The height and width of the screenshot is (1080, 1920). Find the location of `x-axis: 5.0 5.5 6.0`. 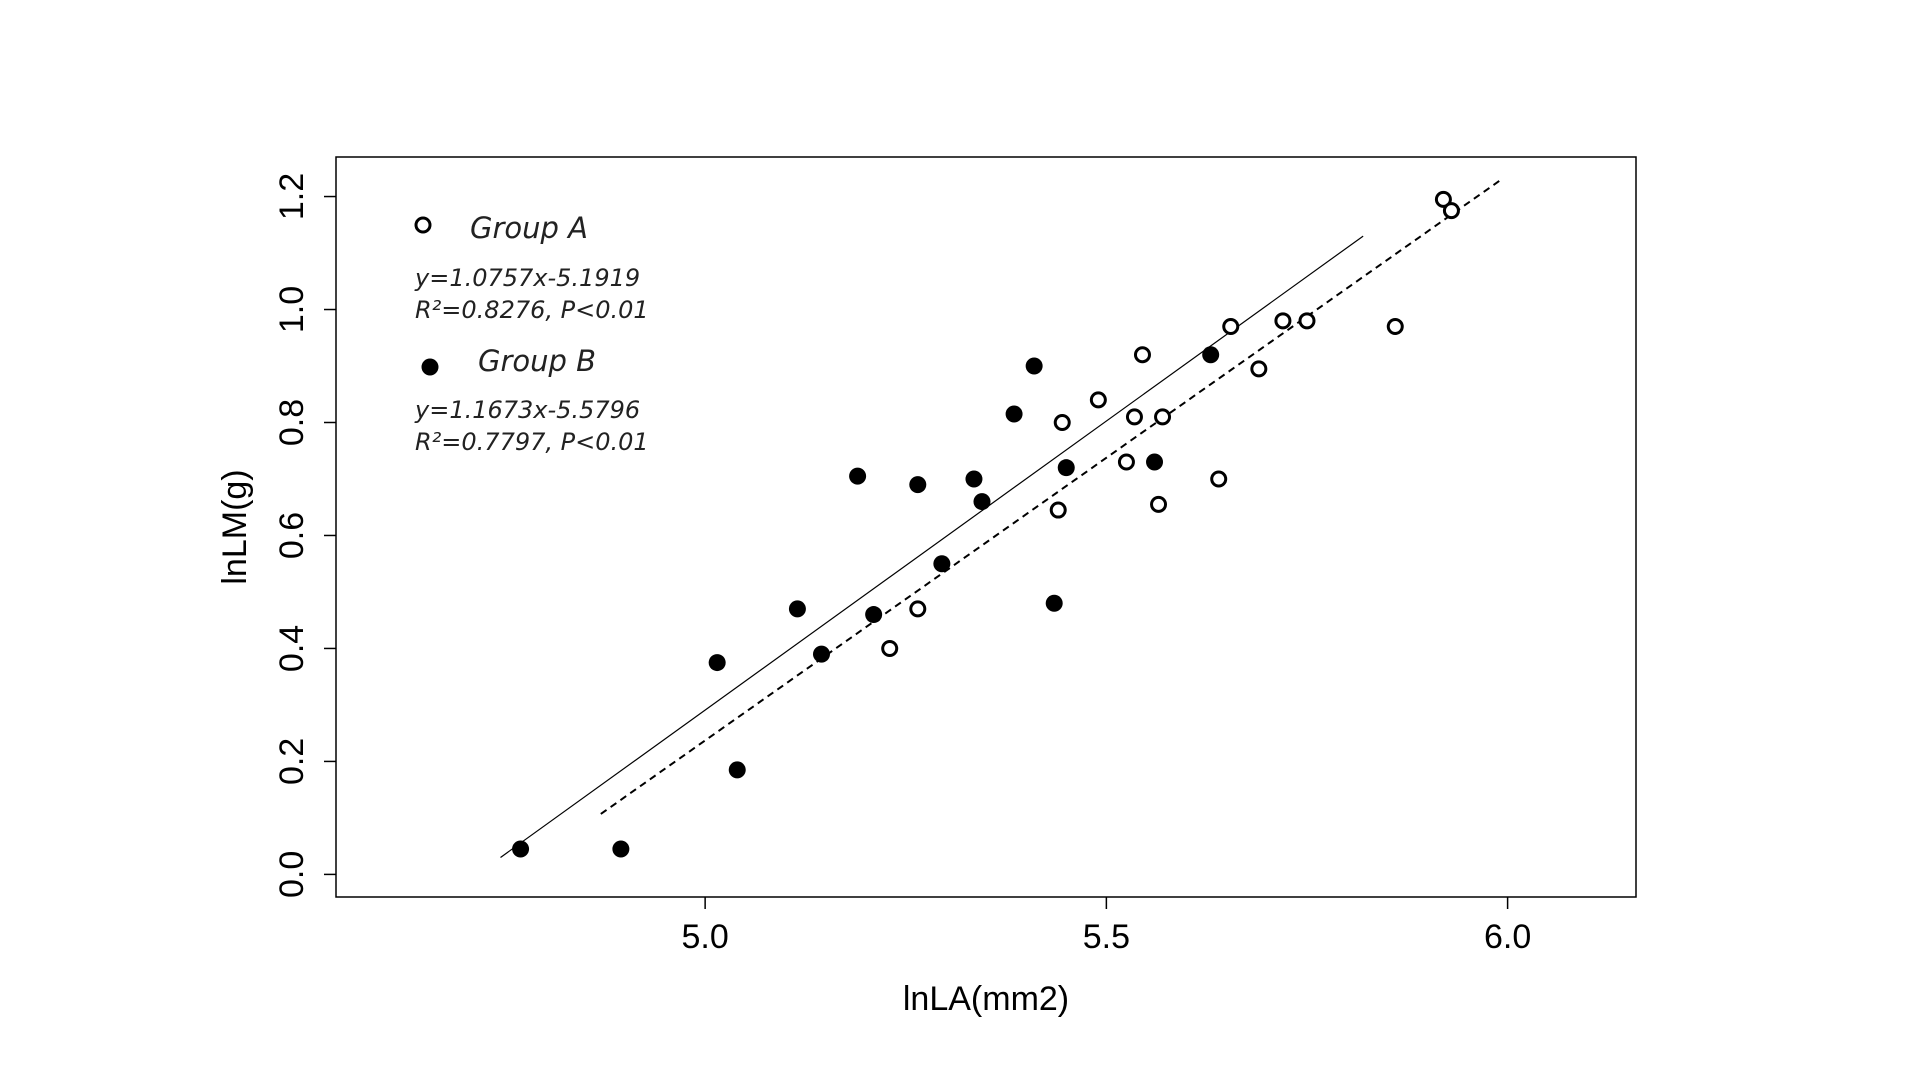

x-axis: 5.0 5.5 6.0 is located at coordinates (1106, 926).